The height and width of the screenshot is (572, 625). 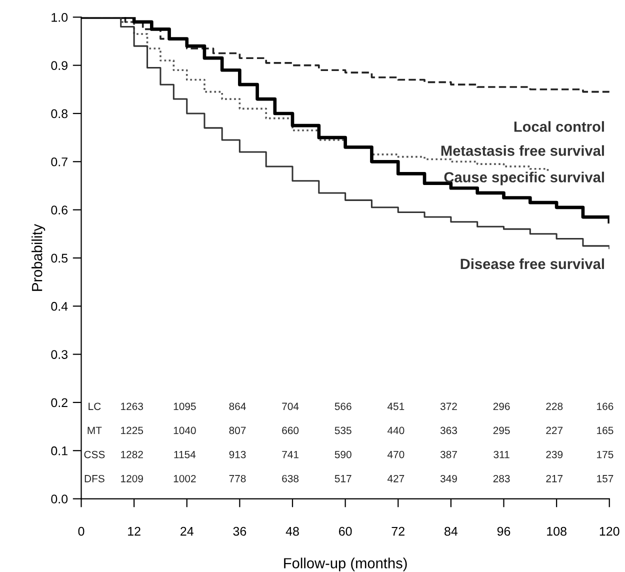 I want to click on annotation: 372, so click(x=448, y=406).